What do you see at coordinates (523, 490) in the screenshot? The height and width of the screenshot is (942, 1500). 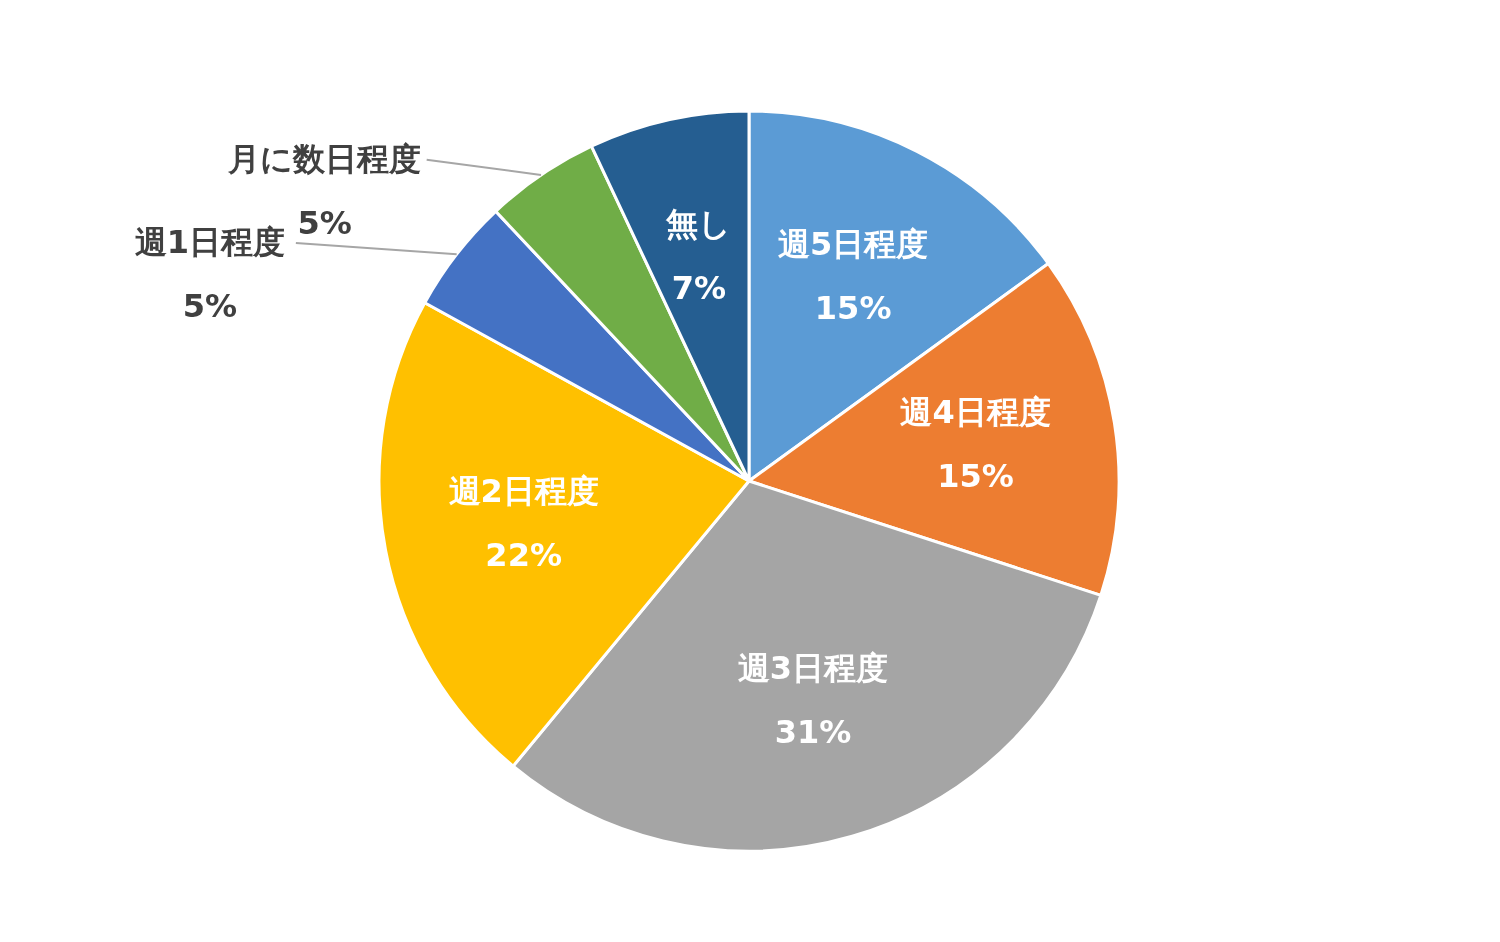 I see `slice-label: 週2日程度` at bounding box center [523, 490].